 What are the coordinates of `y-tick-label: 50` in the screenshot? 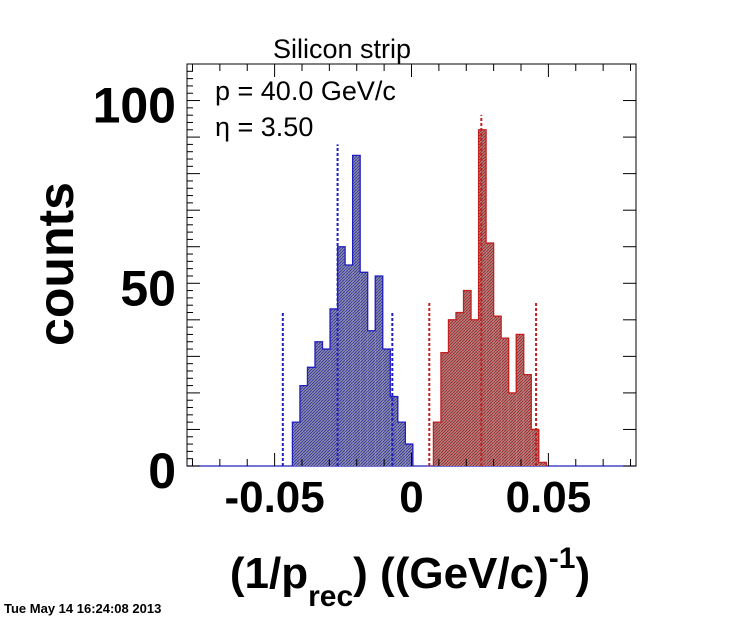 It's located at (148, 288).